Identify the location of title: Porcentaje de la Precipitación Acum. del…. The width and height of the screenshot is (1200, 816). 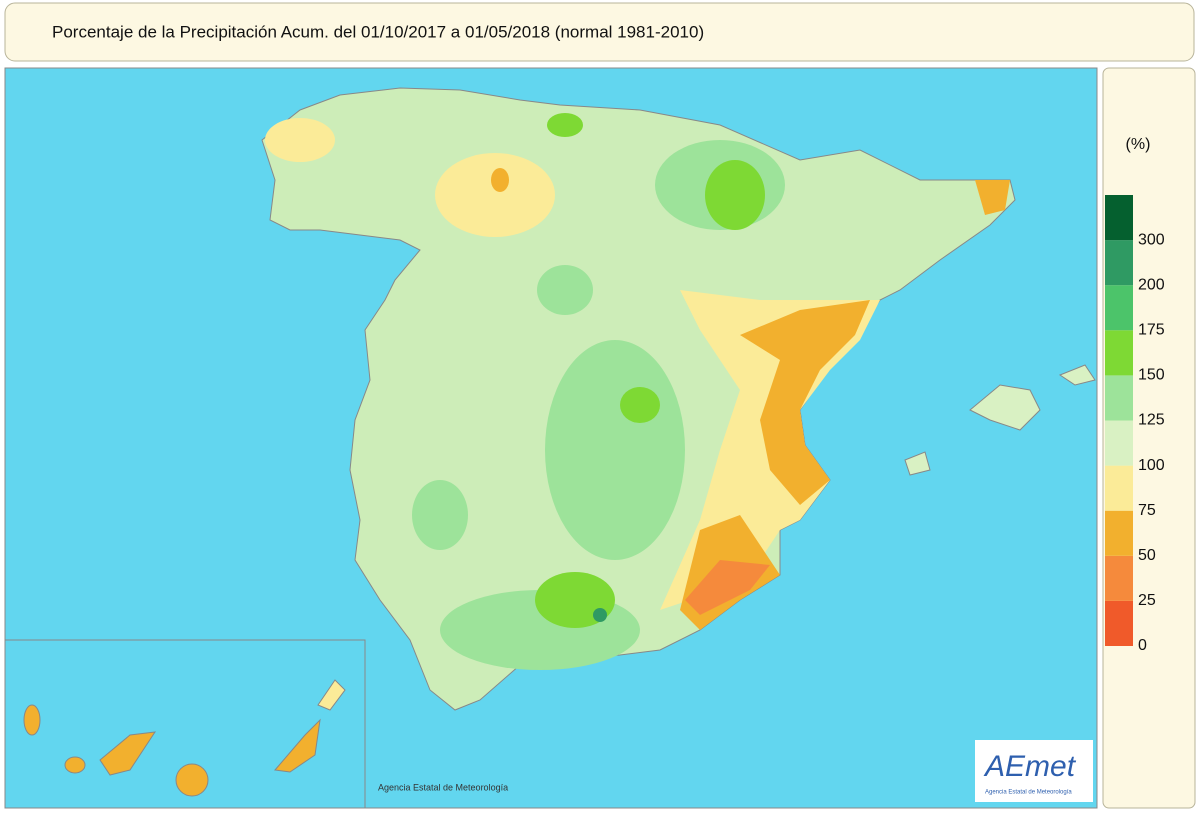
(378, 31).